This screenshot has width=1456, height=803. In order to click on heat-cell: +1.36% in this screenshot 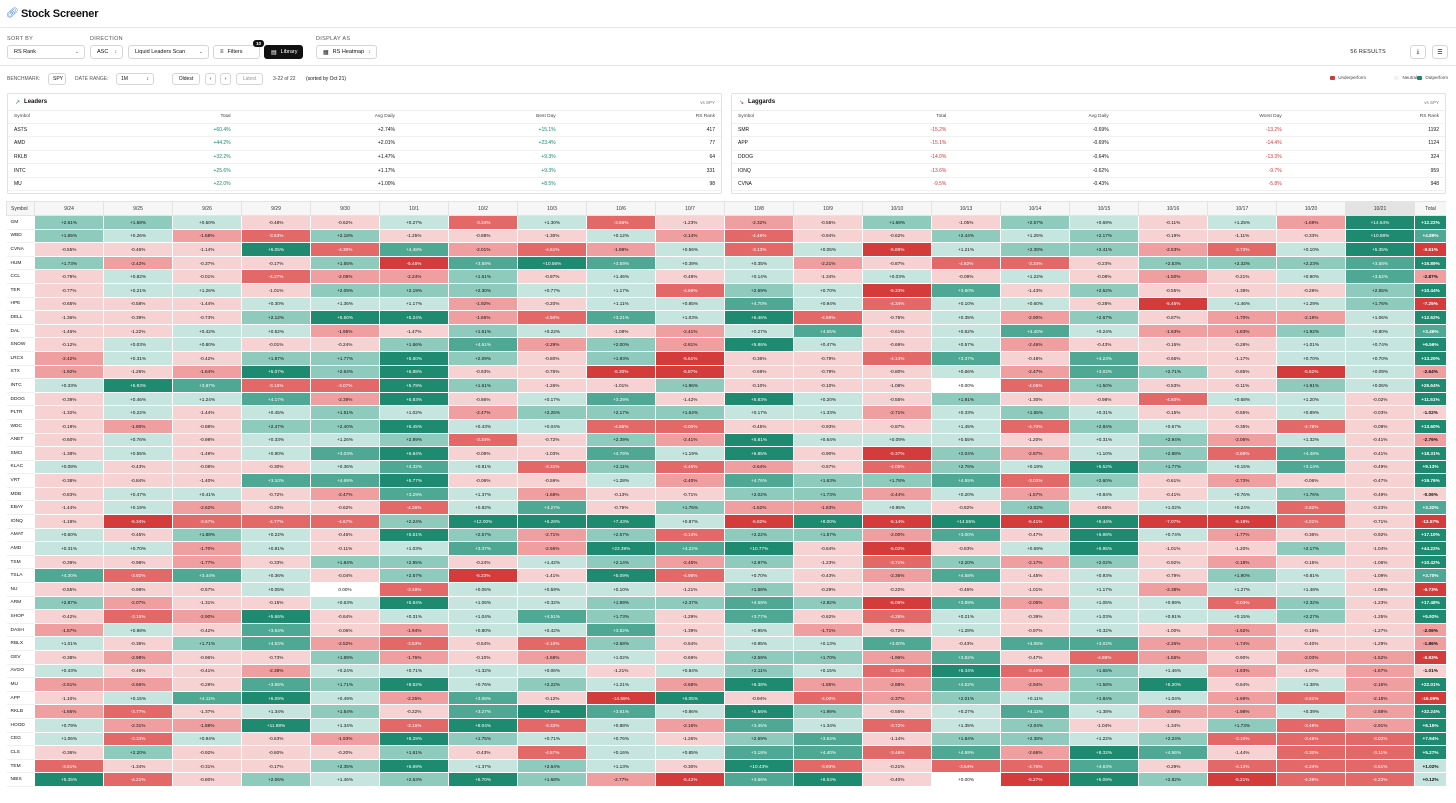, I will do `click(345, 304)`.